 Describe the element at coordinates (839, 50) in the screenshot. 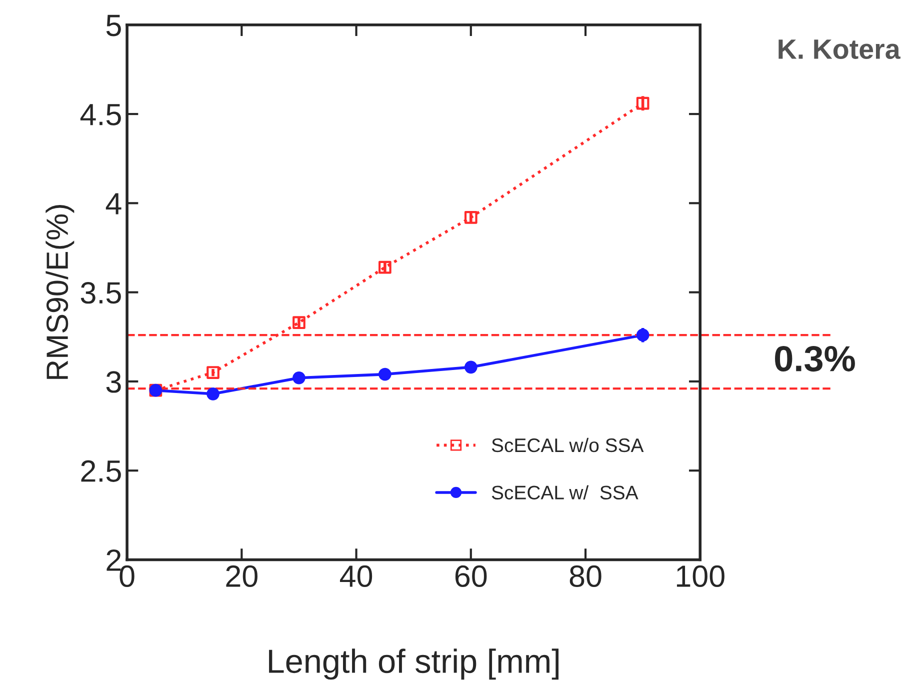

I see `text: K. Kotera` at that location.